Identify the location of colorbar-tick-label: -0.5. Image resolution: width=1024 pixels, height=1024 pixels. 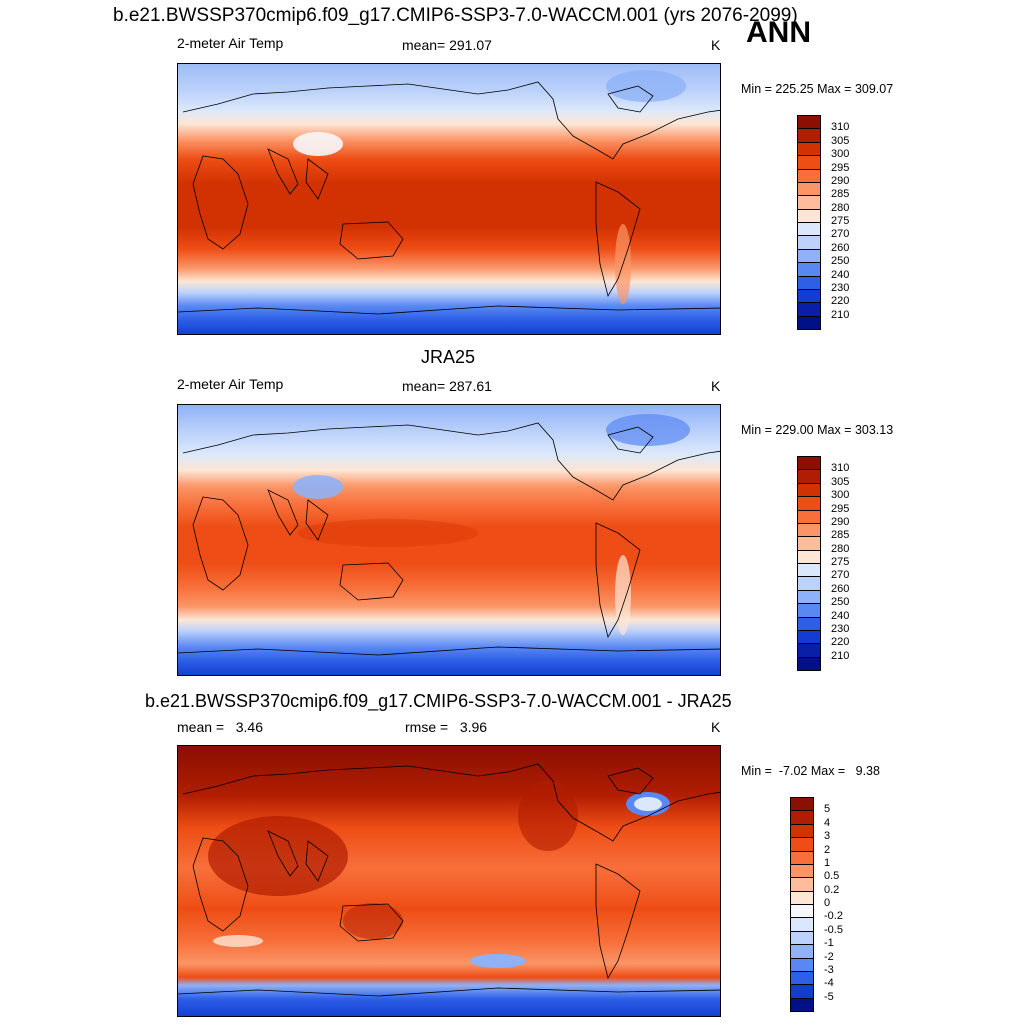
(833, 929).